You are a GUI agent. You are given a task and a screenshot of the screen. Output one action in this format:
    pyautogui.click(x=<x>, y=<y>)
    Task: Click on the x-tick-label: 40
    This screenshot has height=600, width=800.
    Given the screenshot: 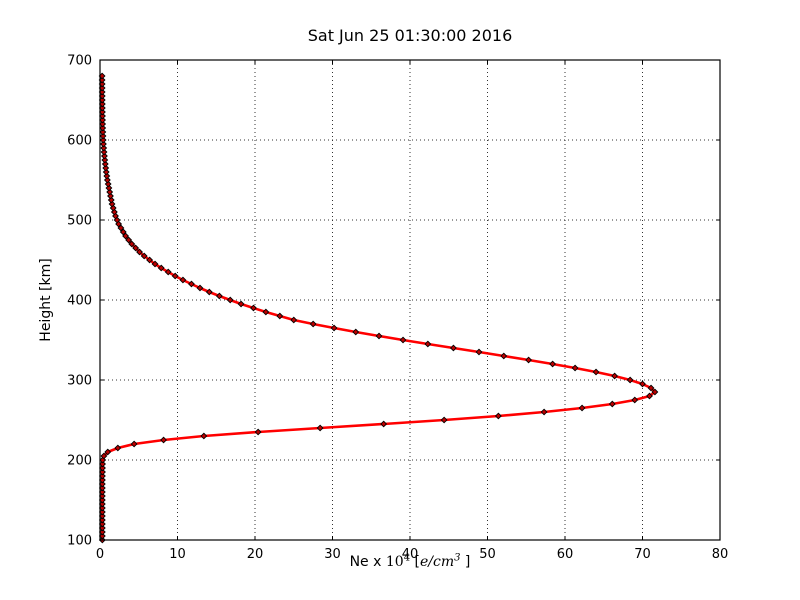 What is the action you would take?
    pyautogui.click(x=410, y=554)
    